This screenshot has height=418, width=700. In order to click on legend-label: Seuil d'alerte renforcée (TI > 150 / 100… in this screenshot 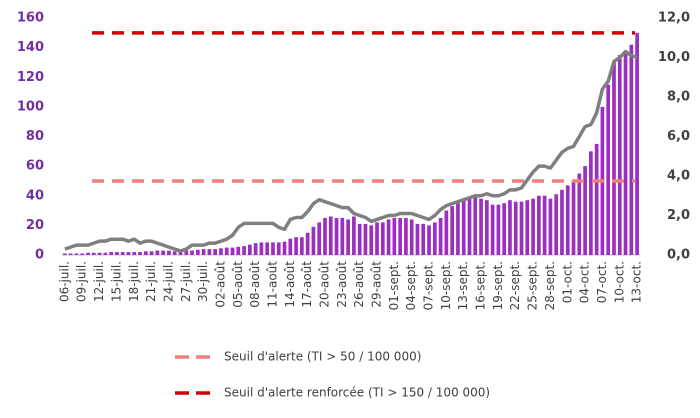, I will do `click(357, 393)`.